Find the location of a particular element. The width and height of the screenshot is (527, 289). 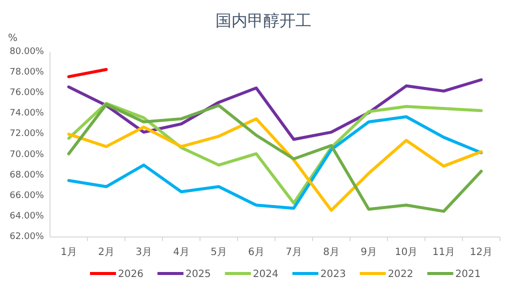

x-tick-label: 7月 is located at coordinates (294, 252).